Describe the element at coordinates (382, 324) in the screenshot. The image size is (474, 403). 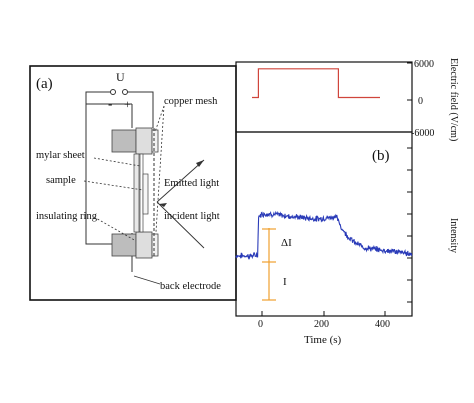
I see `x-tick-400: 400` at that location.